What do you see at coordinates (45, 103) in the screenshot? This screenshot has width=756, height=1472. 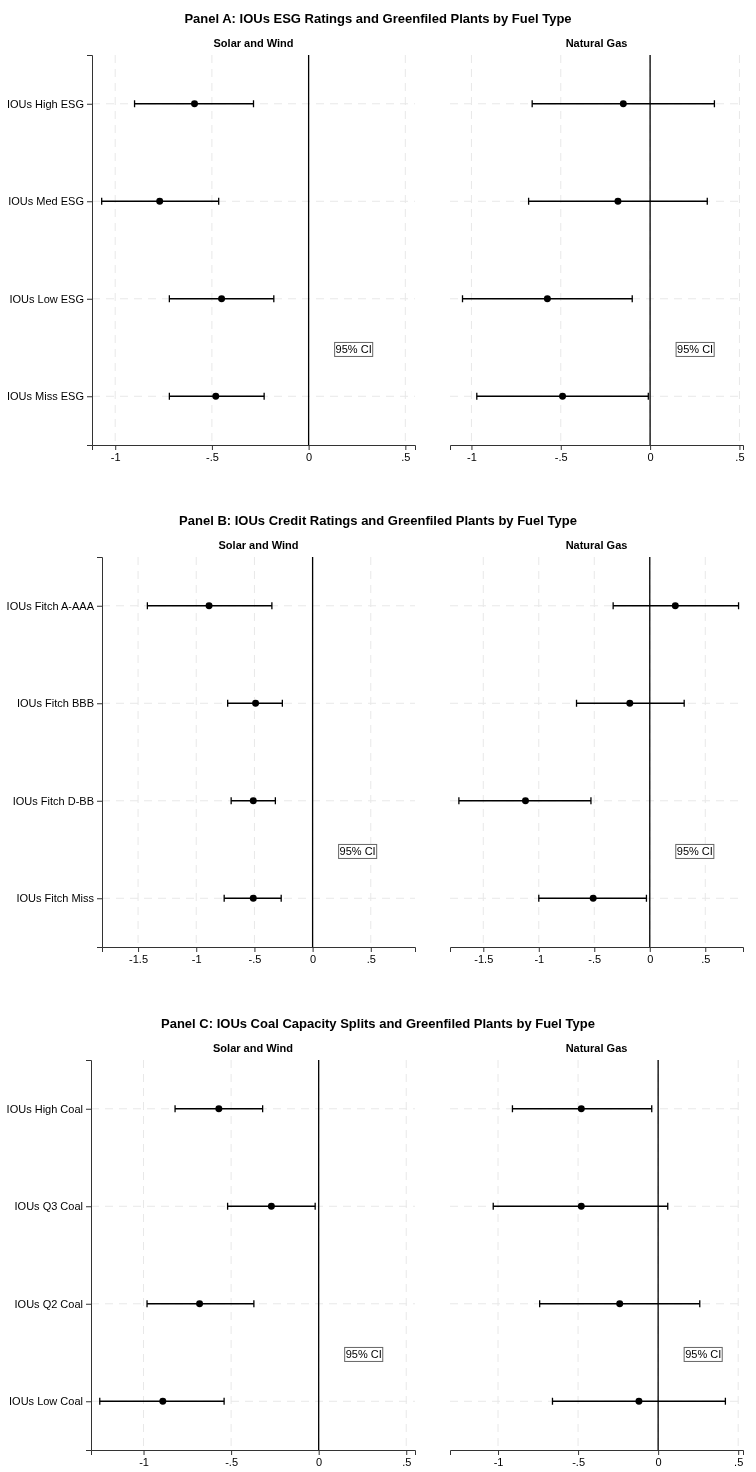 I see `y-tick-label: IOUs High ESG` at bounding box center [45, 103].